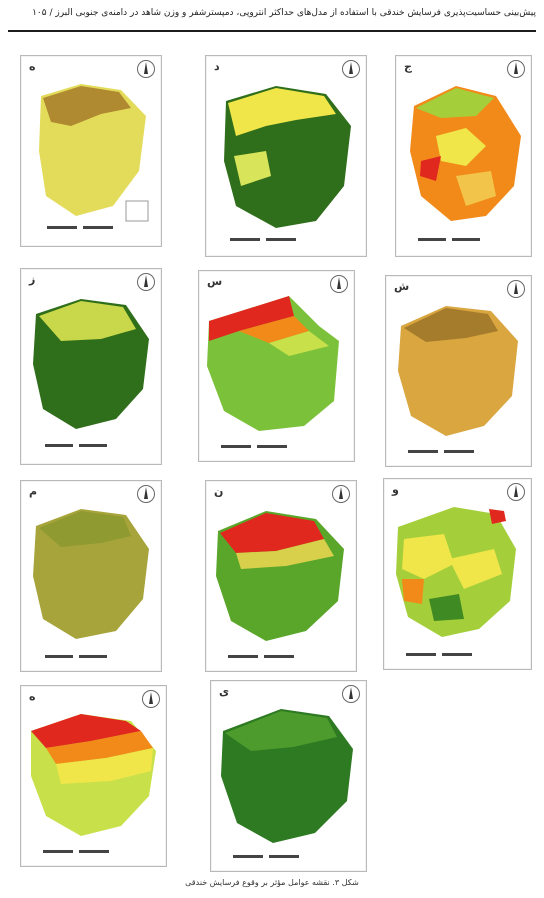 This screenshot has height=898, width=544. I want to click on map-panel-4: ز, so click(91, 366).